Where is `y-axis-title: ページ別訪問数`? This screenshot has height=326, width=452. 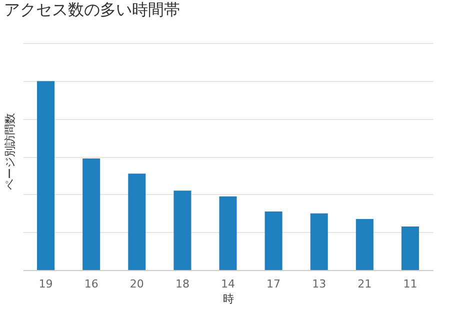 y-axis-title: ページ別訪問数 is located at coordinates (10, 151).